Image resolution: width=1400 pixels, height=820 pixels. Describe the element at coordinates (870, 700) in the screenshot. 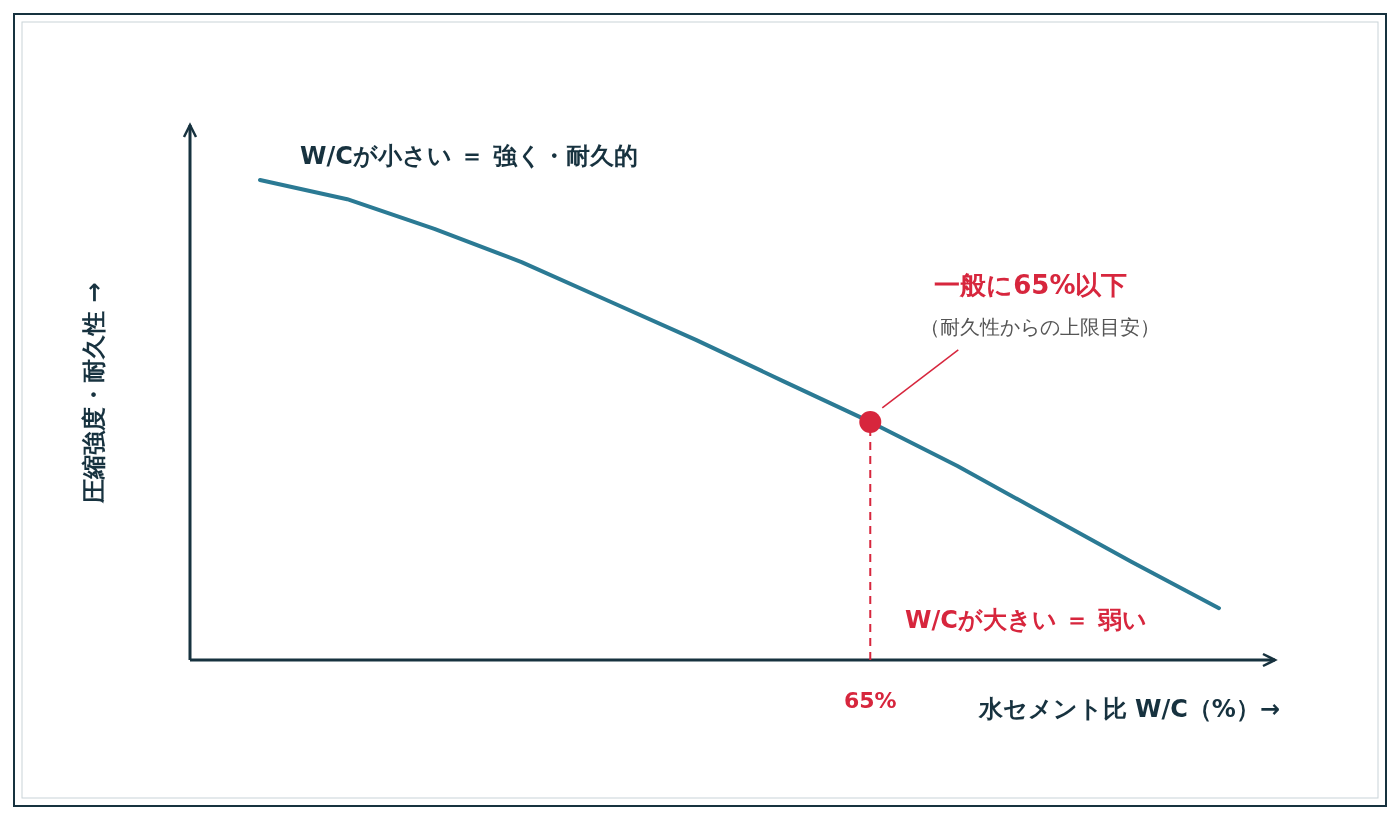

I see `text: 65%` at that location.